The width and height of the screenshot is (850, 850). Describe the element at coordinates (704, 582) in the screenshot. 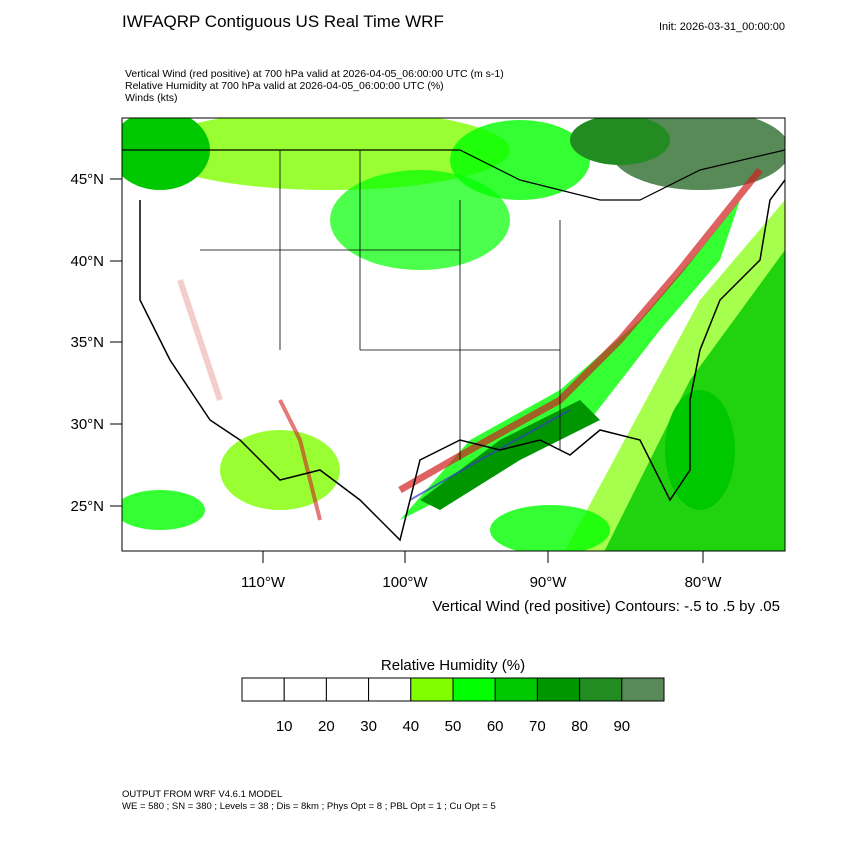

I see `lon-label: 80°W` at that location.